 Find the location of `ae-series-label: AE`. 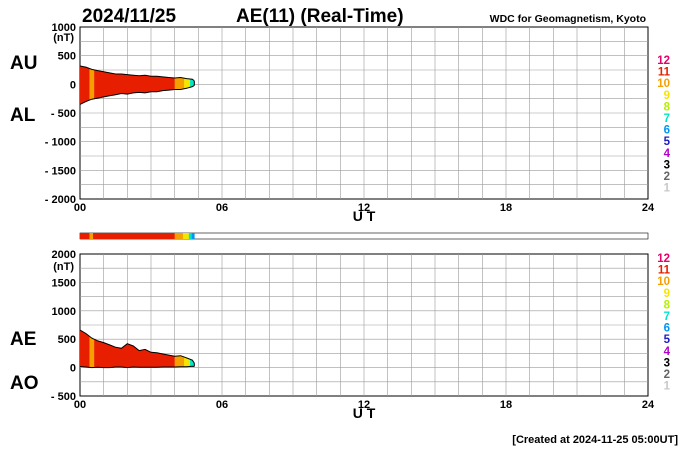

ae-series-label: AE is located at coordinates (23, 339).